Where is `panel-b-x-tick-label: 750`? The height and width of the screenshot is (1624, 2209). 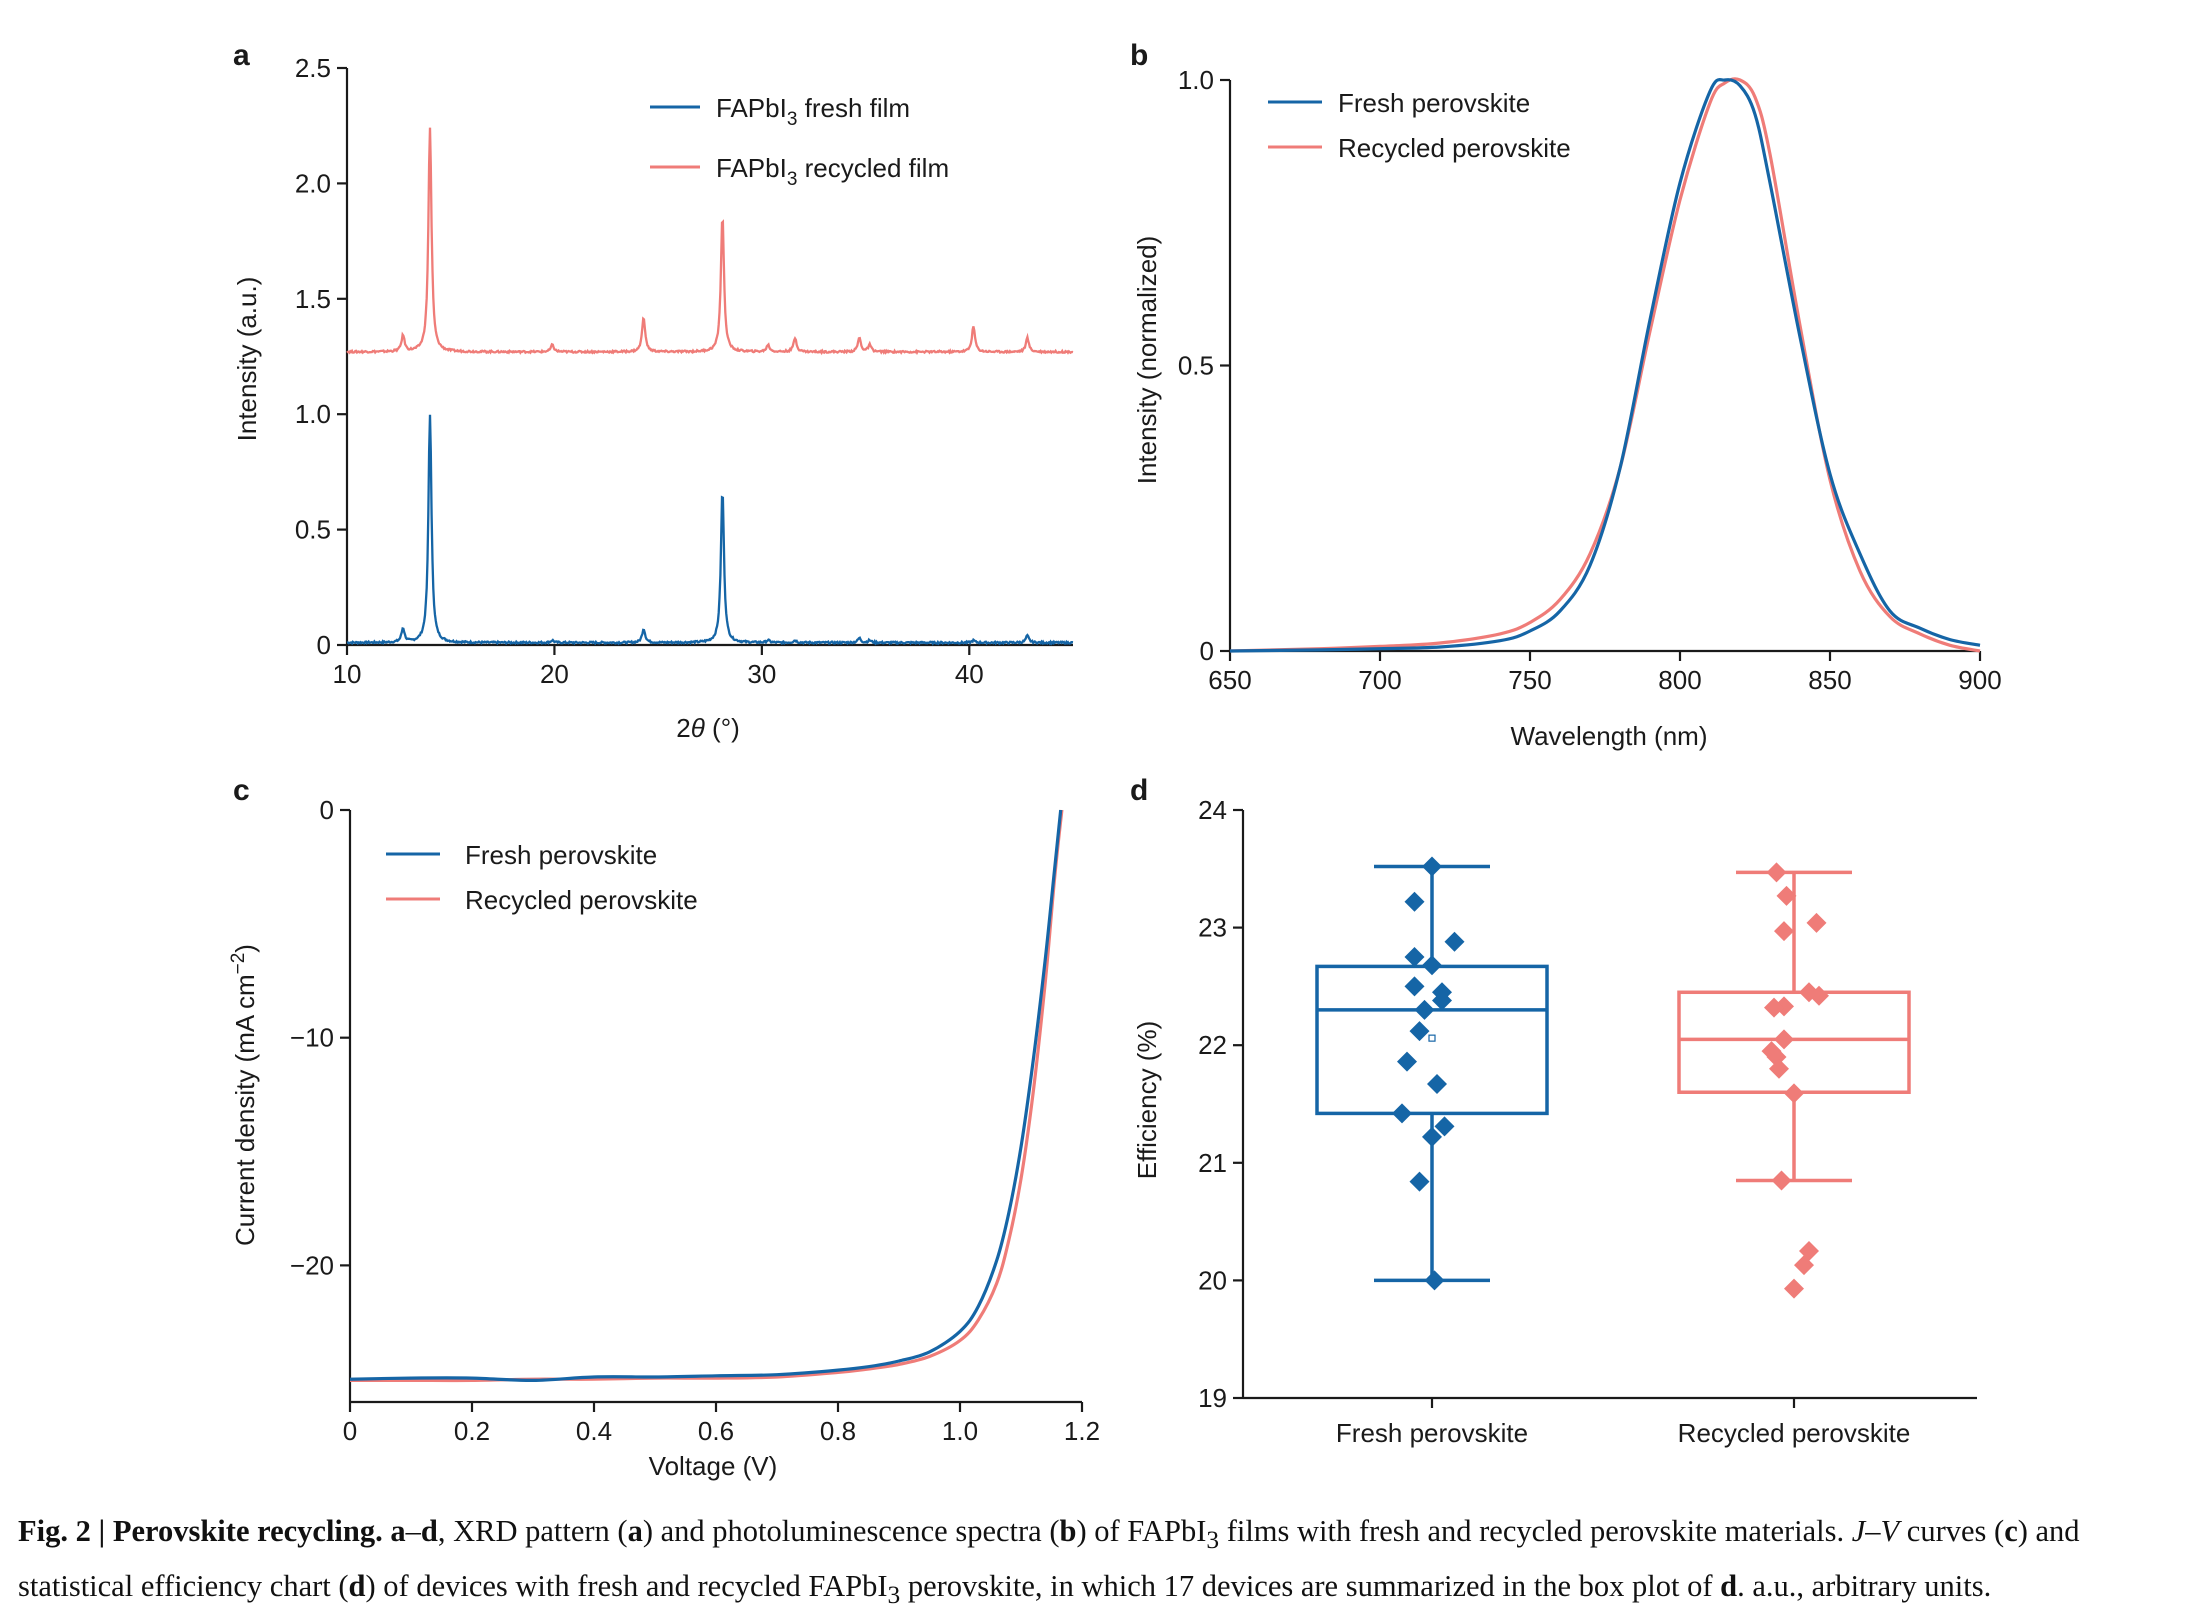
panel-b-x-tick-label: 750 is located at coordinates (1529, 680).